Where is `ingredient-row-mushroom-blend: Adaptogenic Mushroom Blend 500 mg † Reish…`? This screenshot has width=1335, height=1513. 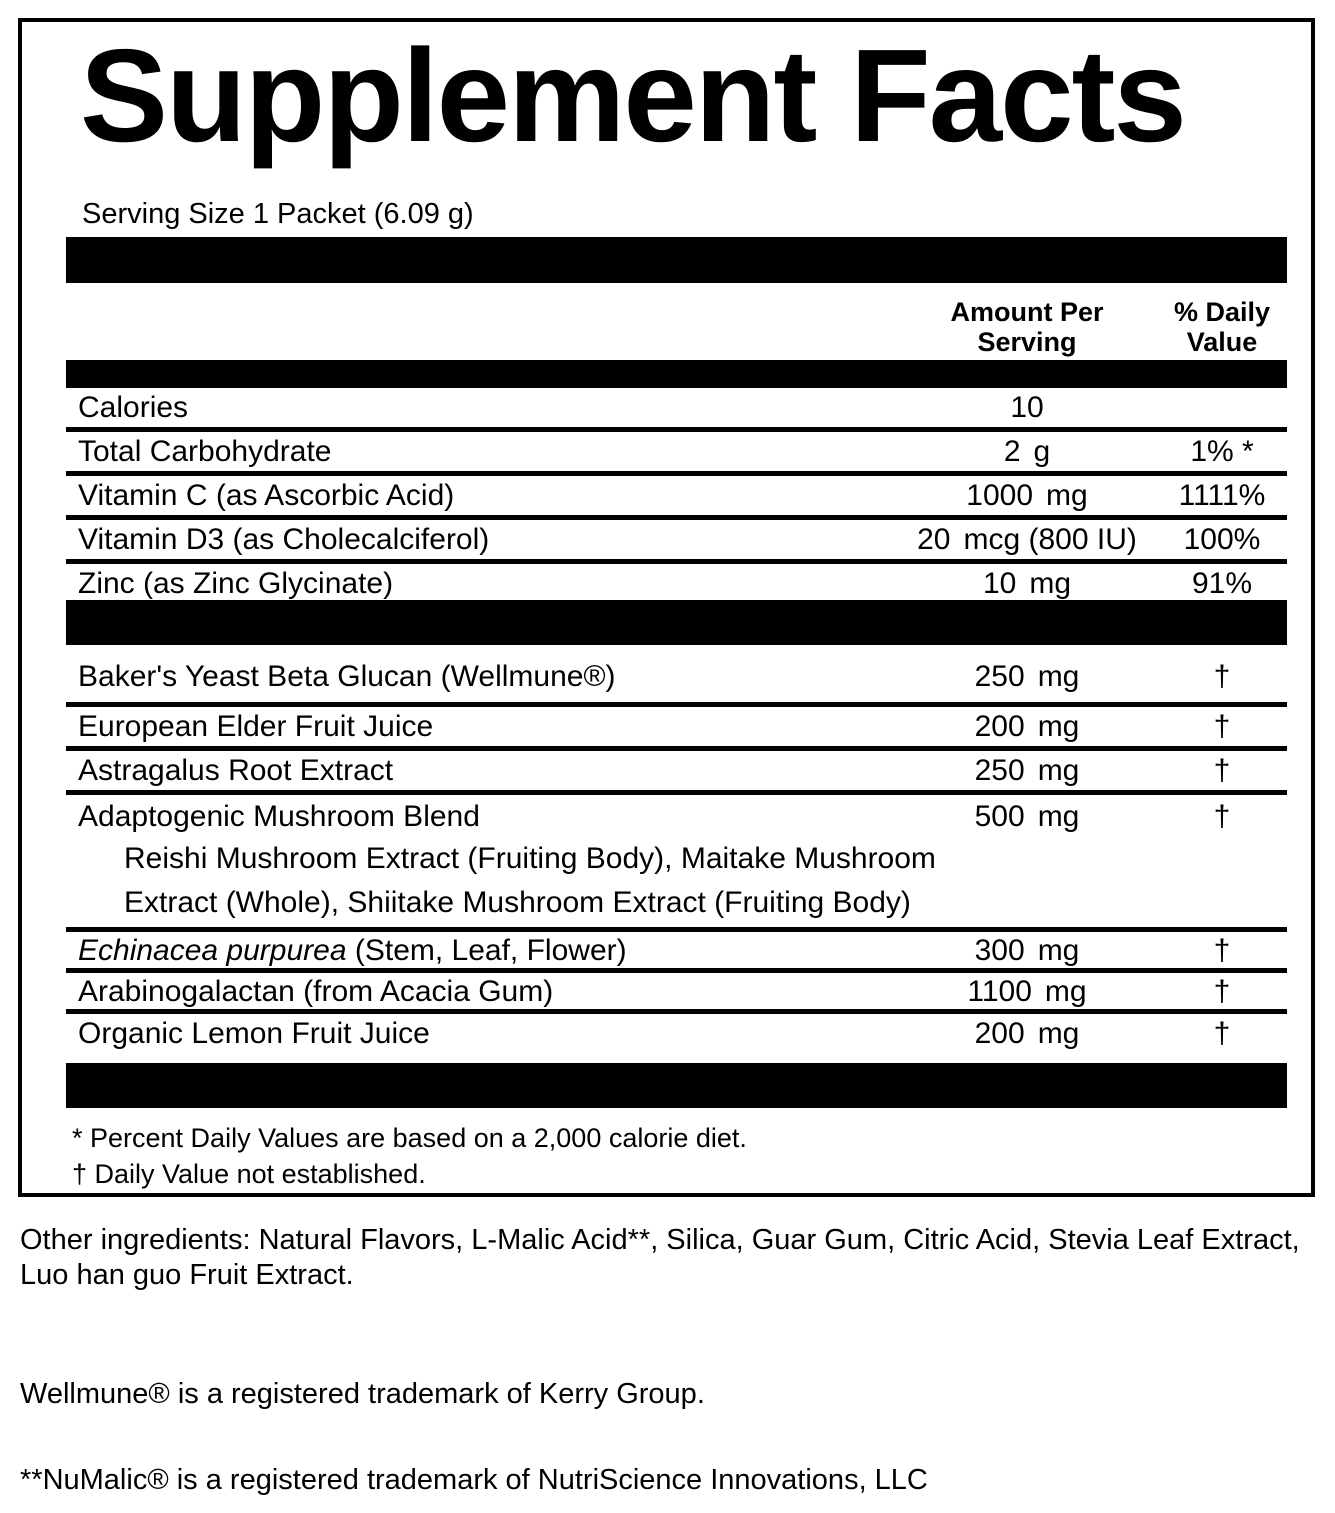
ingredient-row-mushroom-blend: Adaptogenic Mushroom Blend 500 mg † Reish… is located at coordinates (676, 863).